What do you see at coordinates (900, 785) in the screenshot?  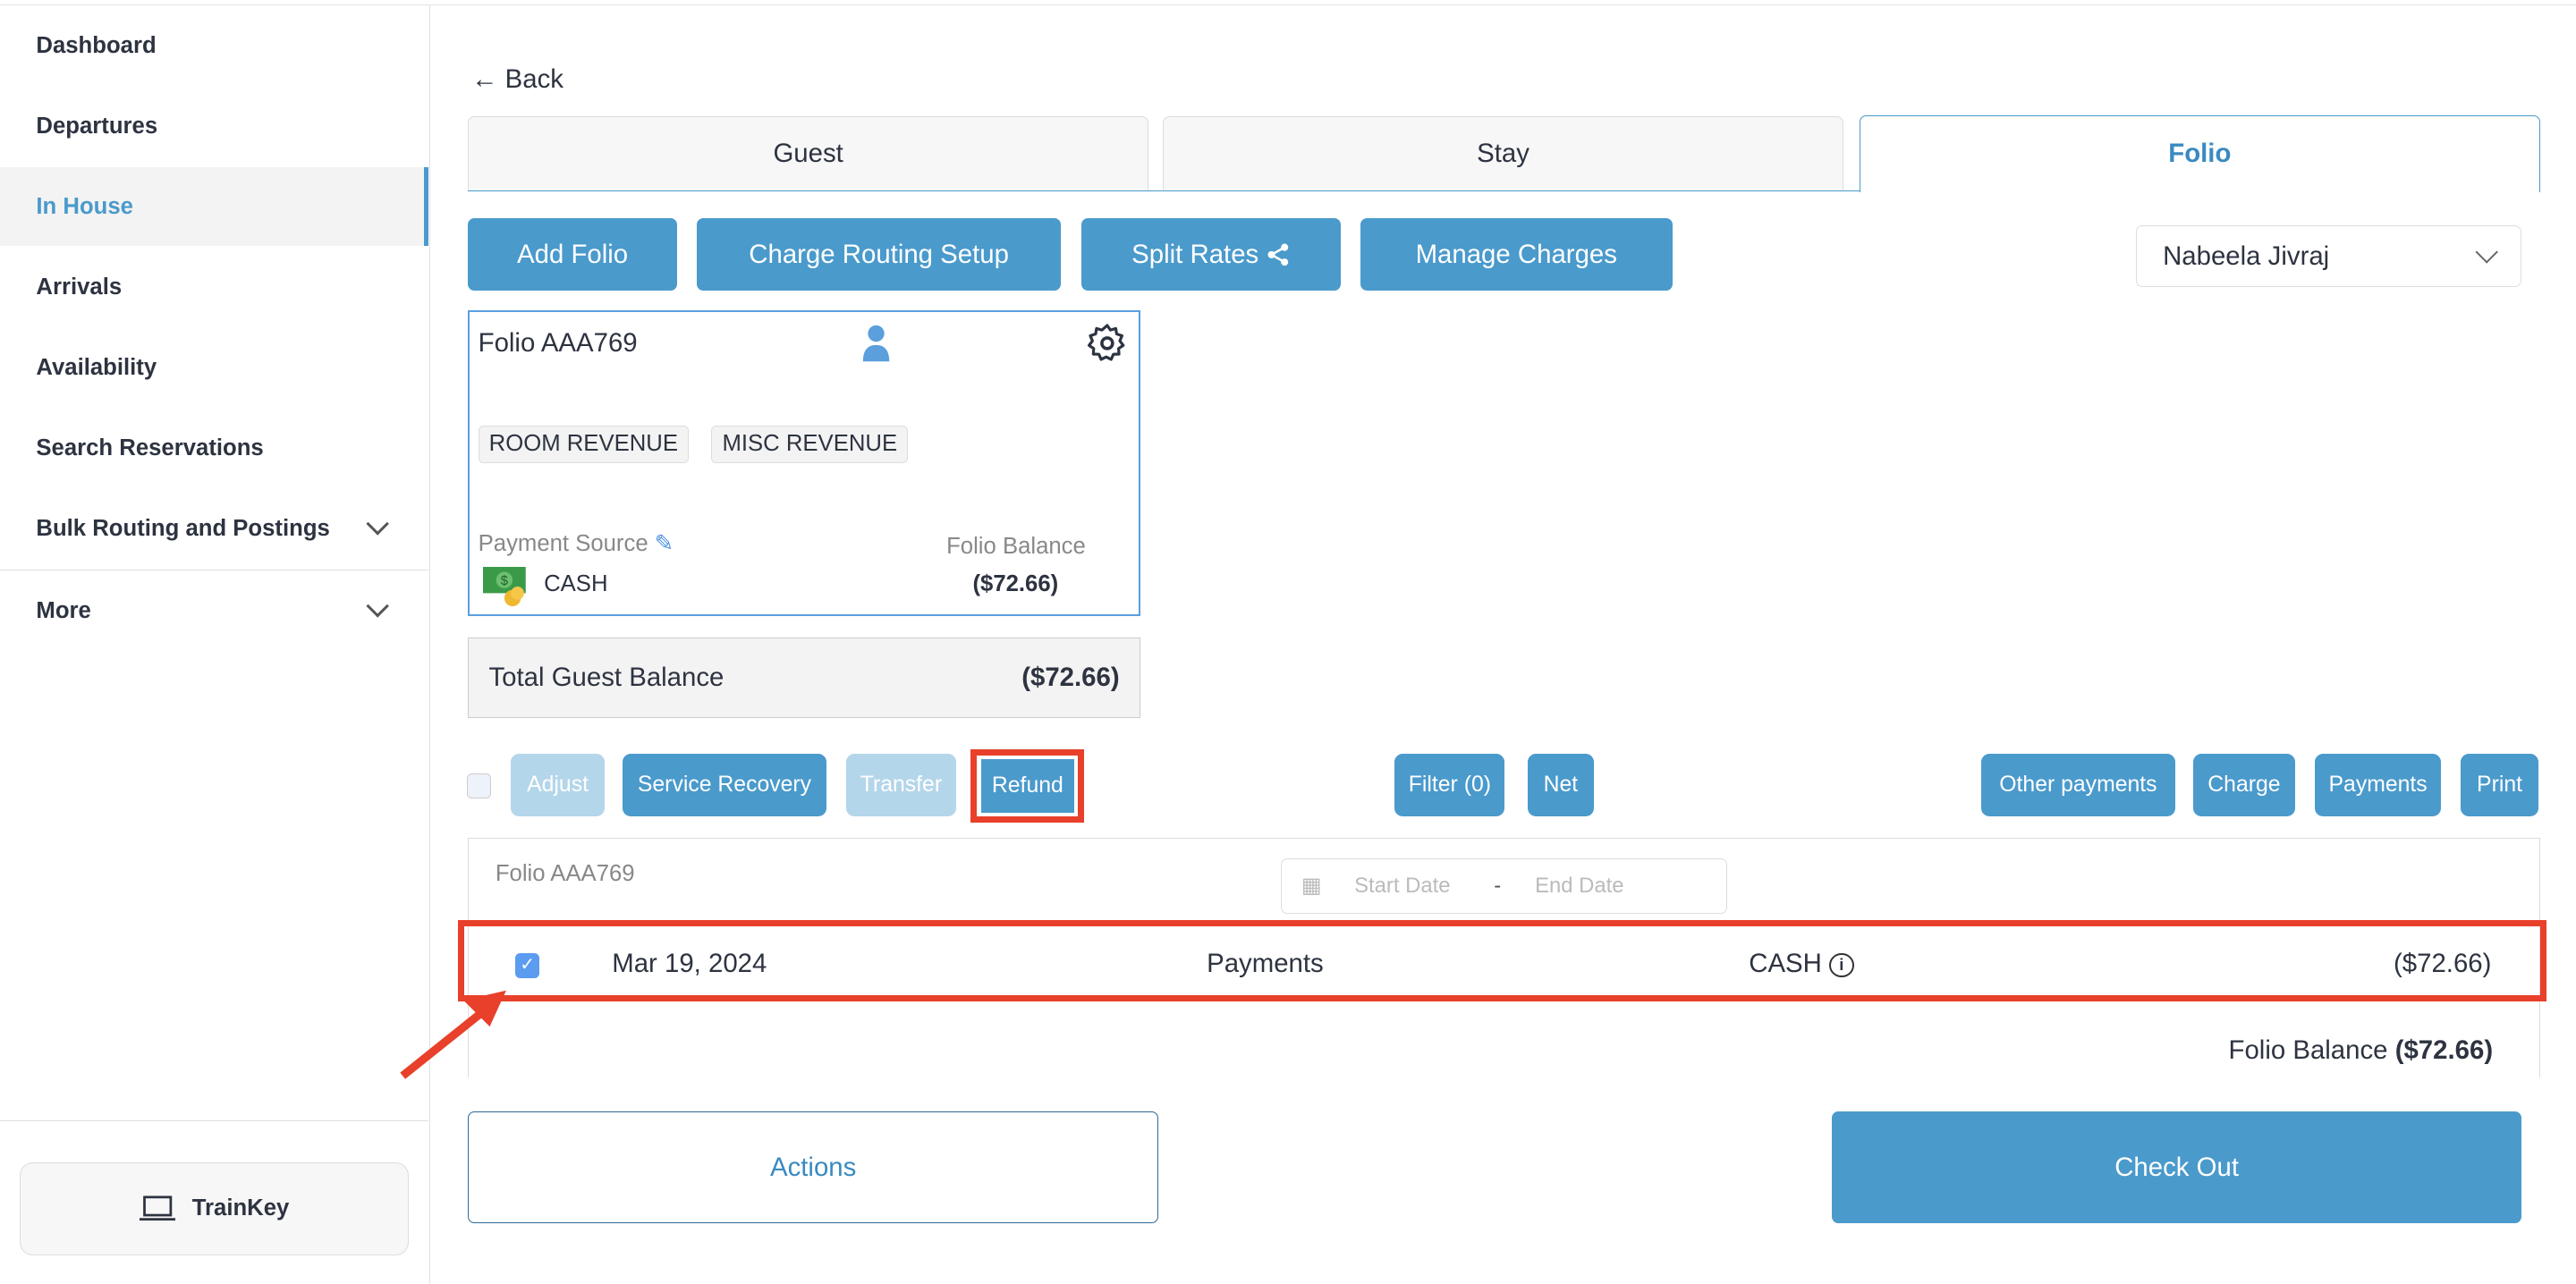 I see `transfer-button: Transfer` at bounding box center [900, 785].